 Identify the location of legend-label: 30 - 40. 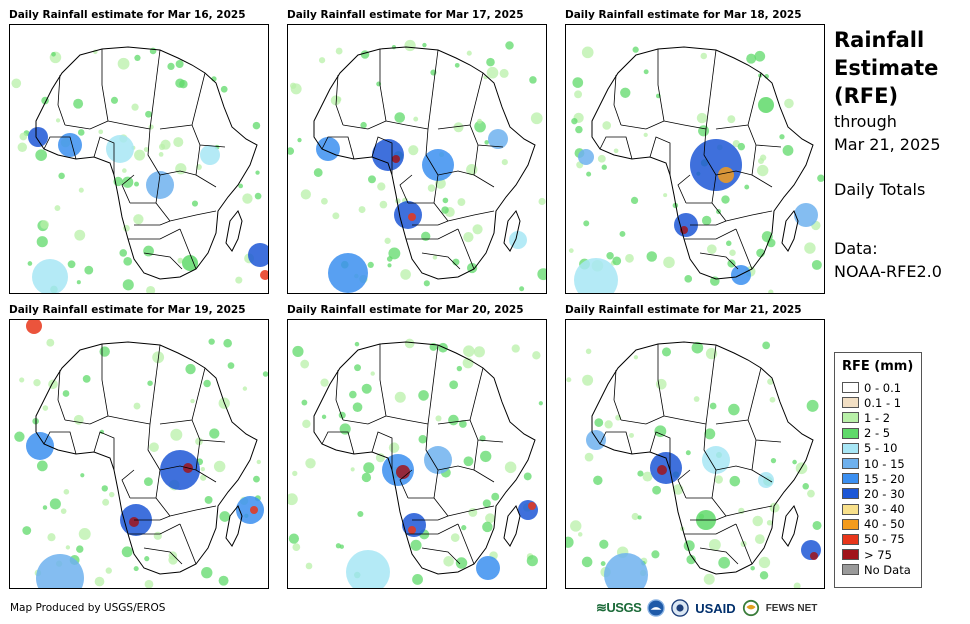
(884, 509).